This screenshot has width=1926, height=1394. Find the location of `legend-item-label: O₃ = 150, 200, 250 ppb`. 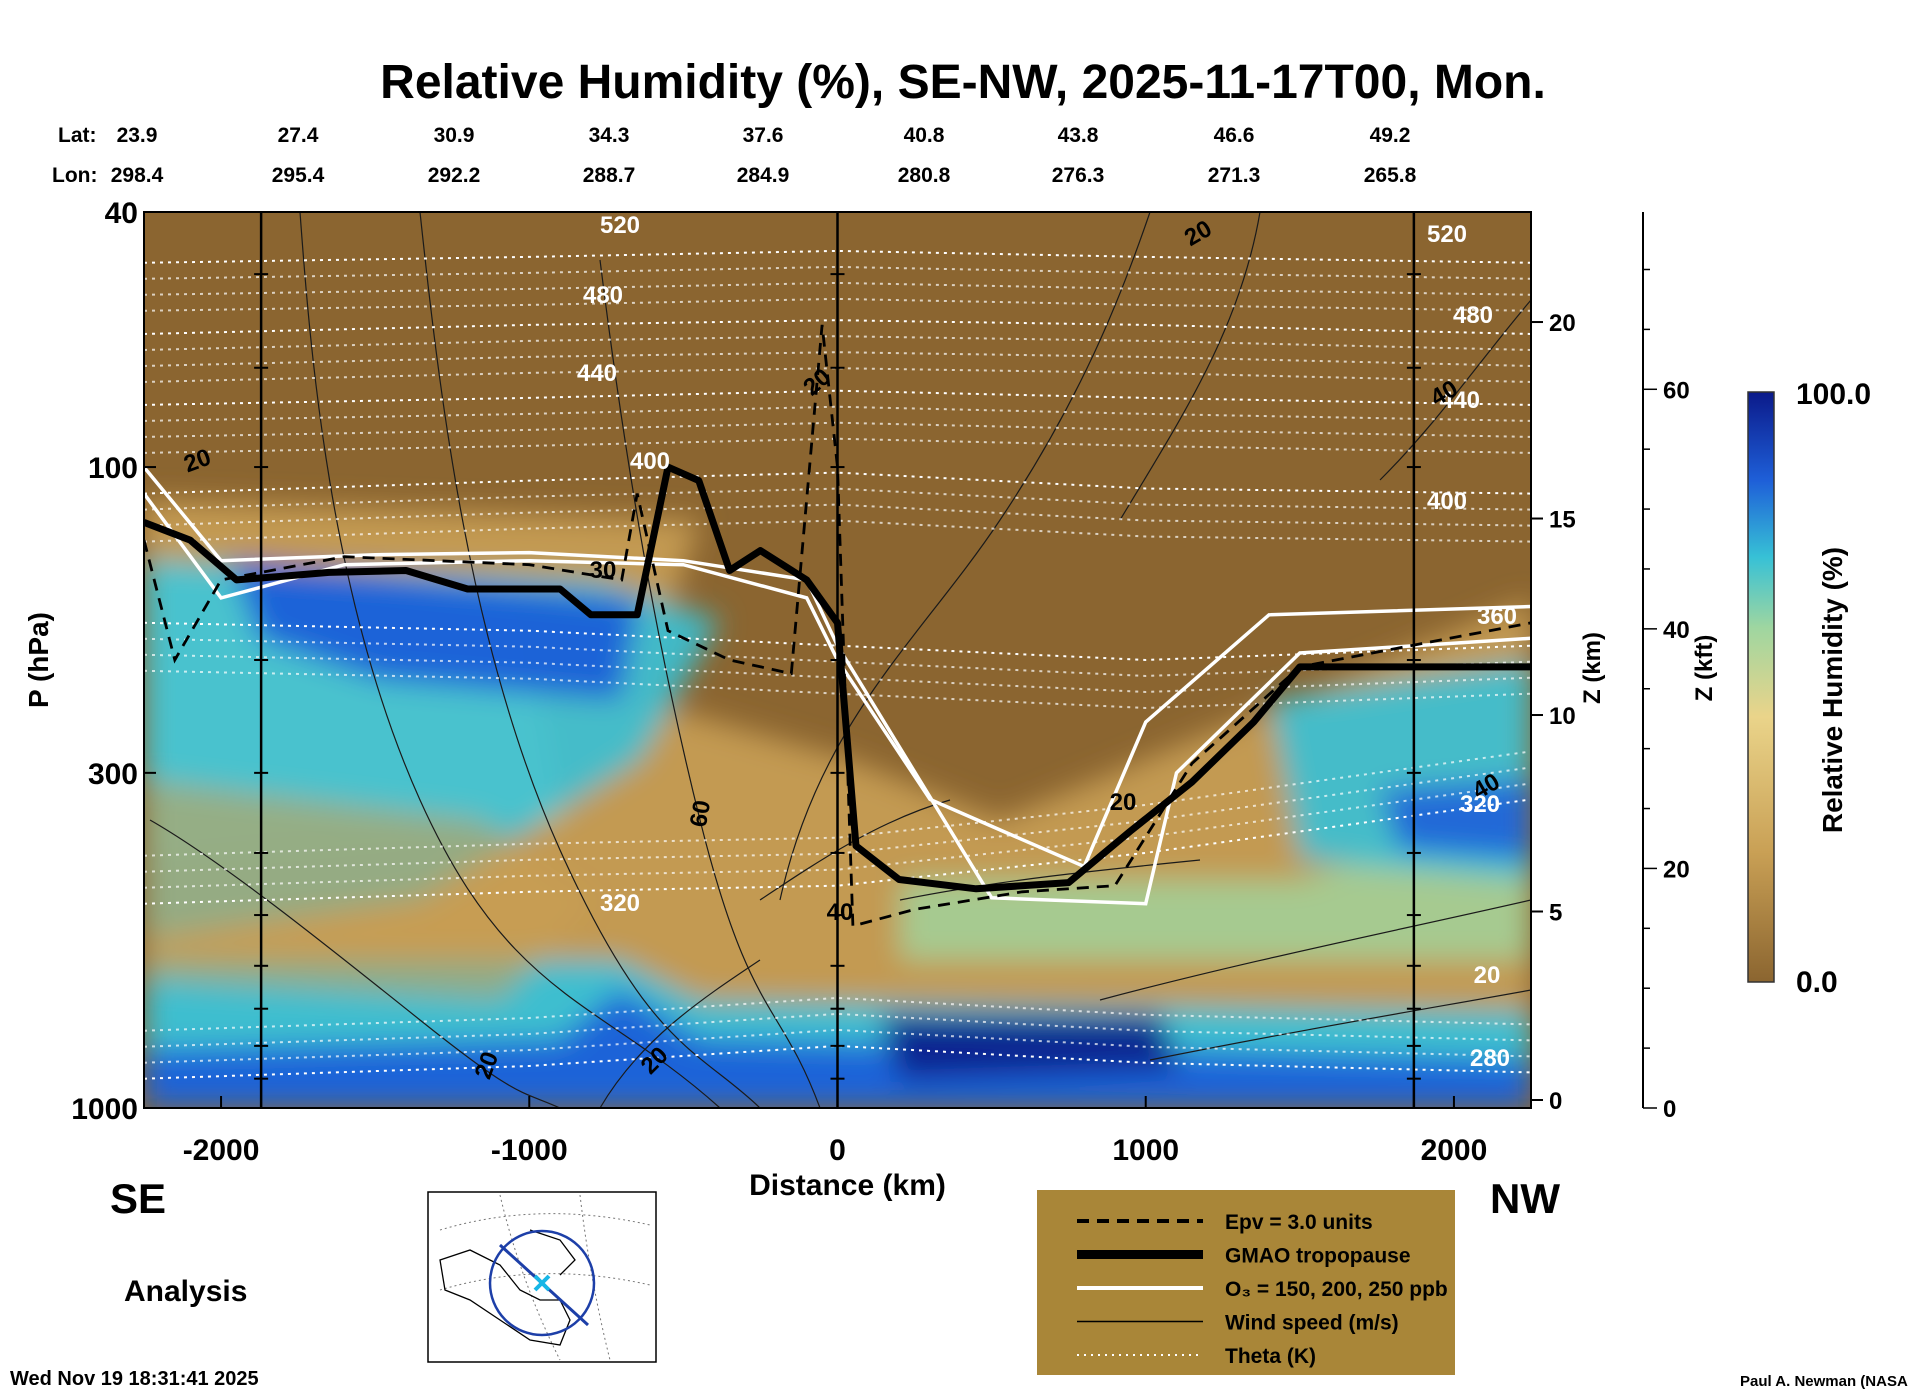

legend-item-label: O₃ = 150, 200, 250 ppb is located at coordinates (1336, 1289).